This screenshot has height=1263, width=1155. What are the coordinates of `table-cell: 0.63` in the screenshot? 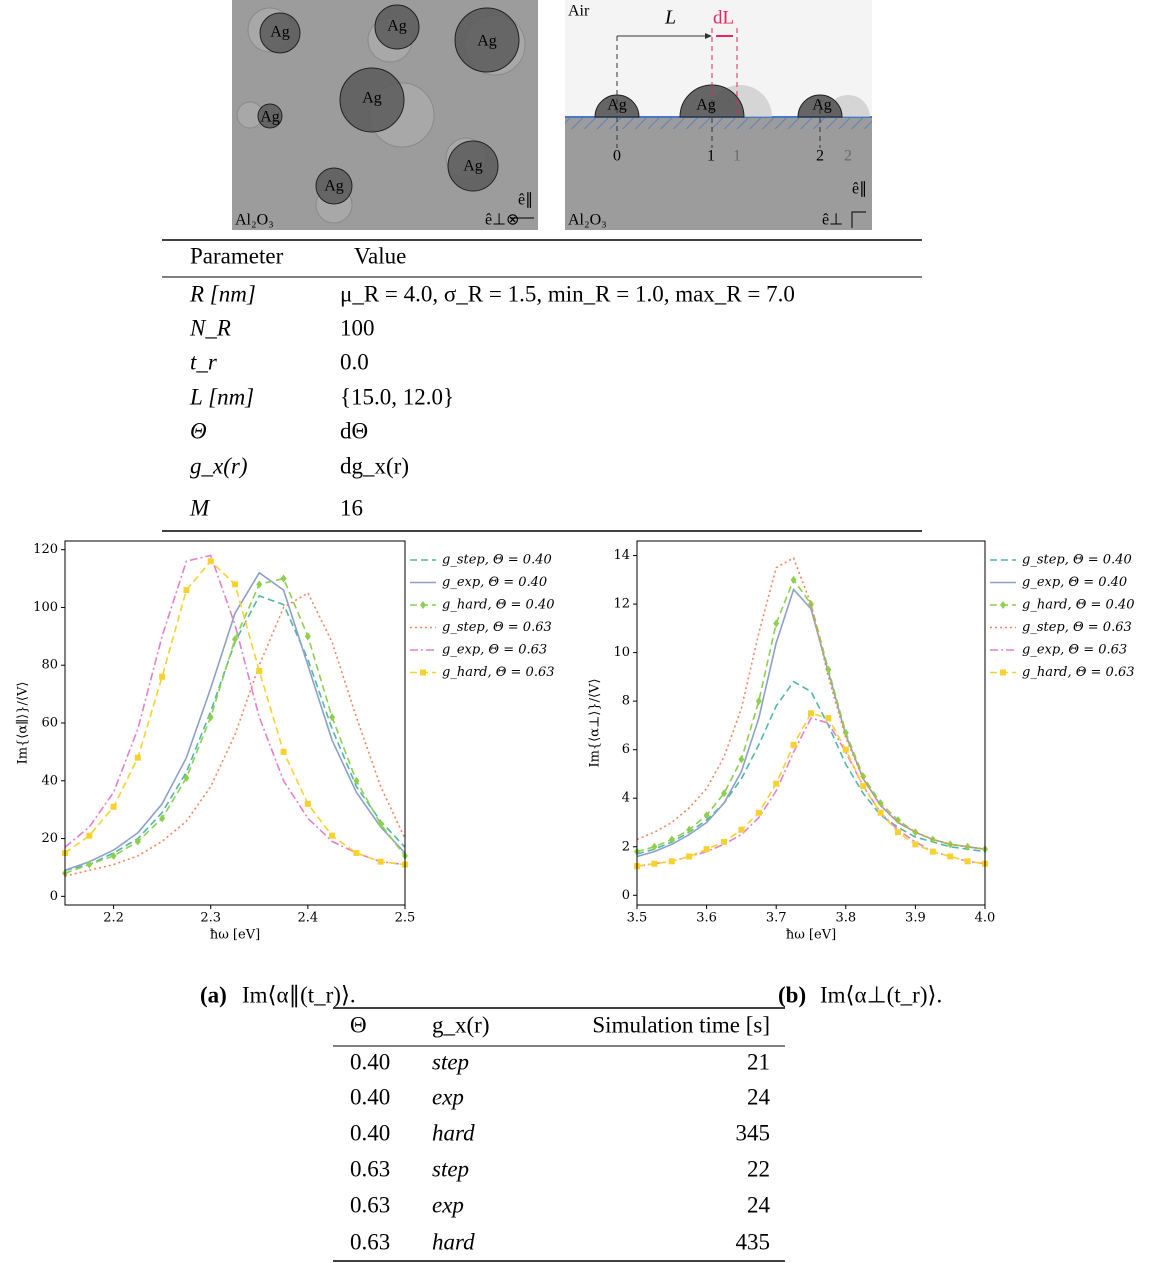 It's located at (370, 1204).